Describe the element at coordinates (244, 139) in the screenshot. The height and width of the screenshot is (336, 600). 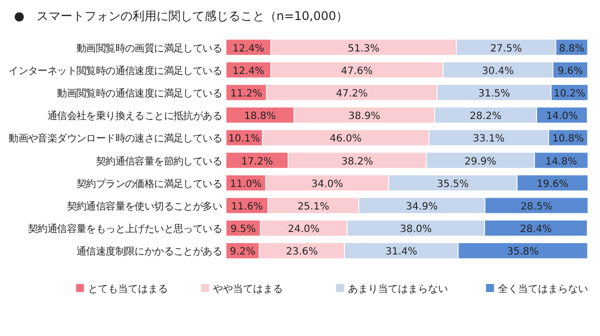
I see `data-label: 10.1%` at that location.